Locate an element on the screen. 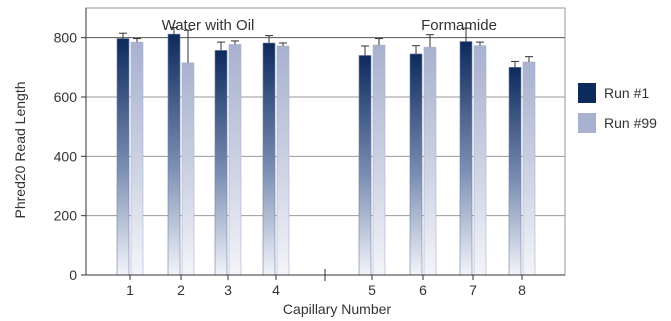 This screenshot has height=321, width=671. y-tick-label-800: 800 is located at coordinates (66, 38).